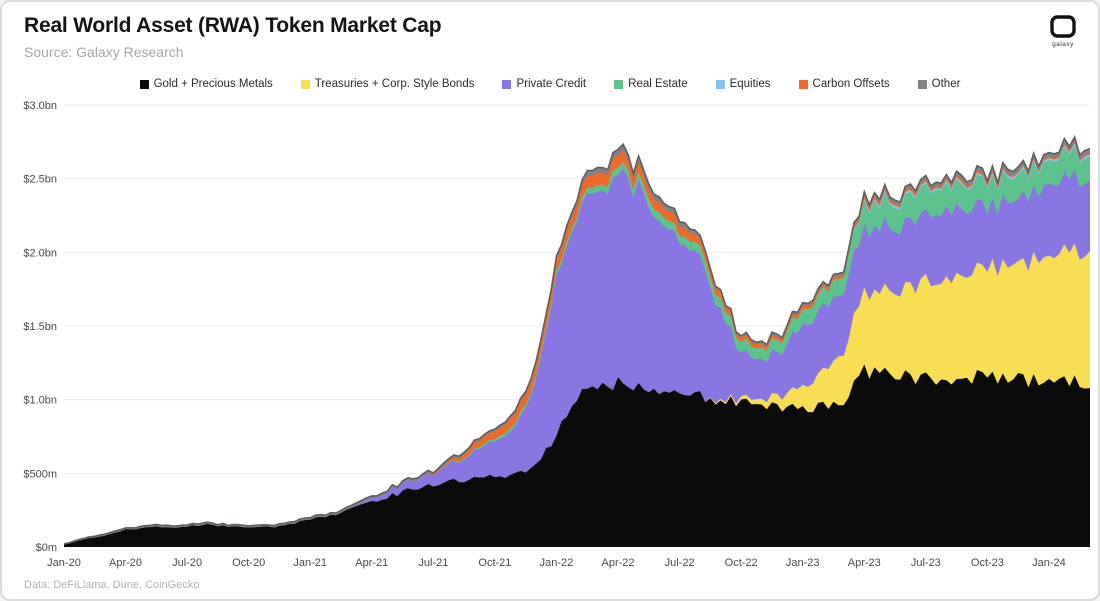 Image resolution: width=1100 pixels, height=601 pixels. What do you see at coordinates (741, 563) in the screenshot?
I see `x-tick-label: Oct-22` at bounding box center [741, 563].